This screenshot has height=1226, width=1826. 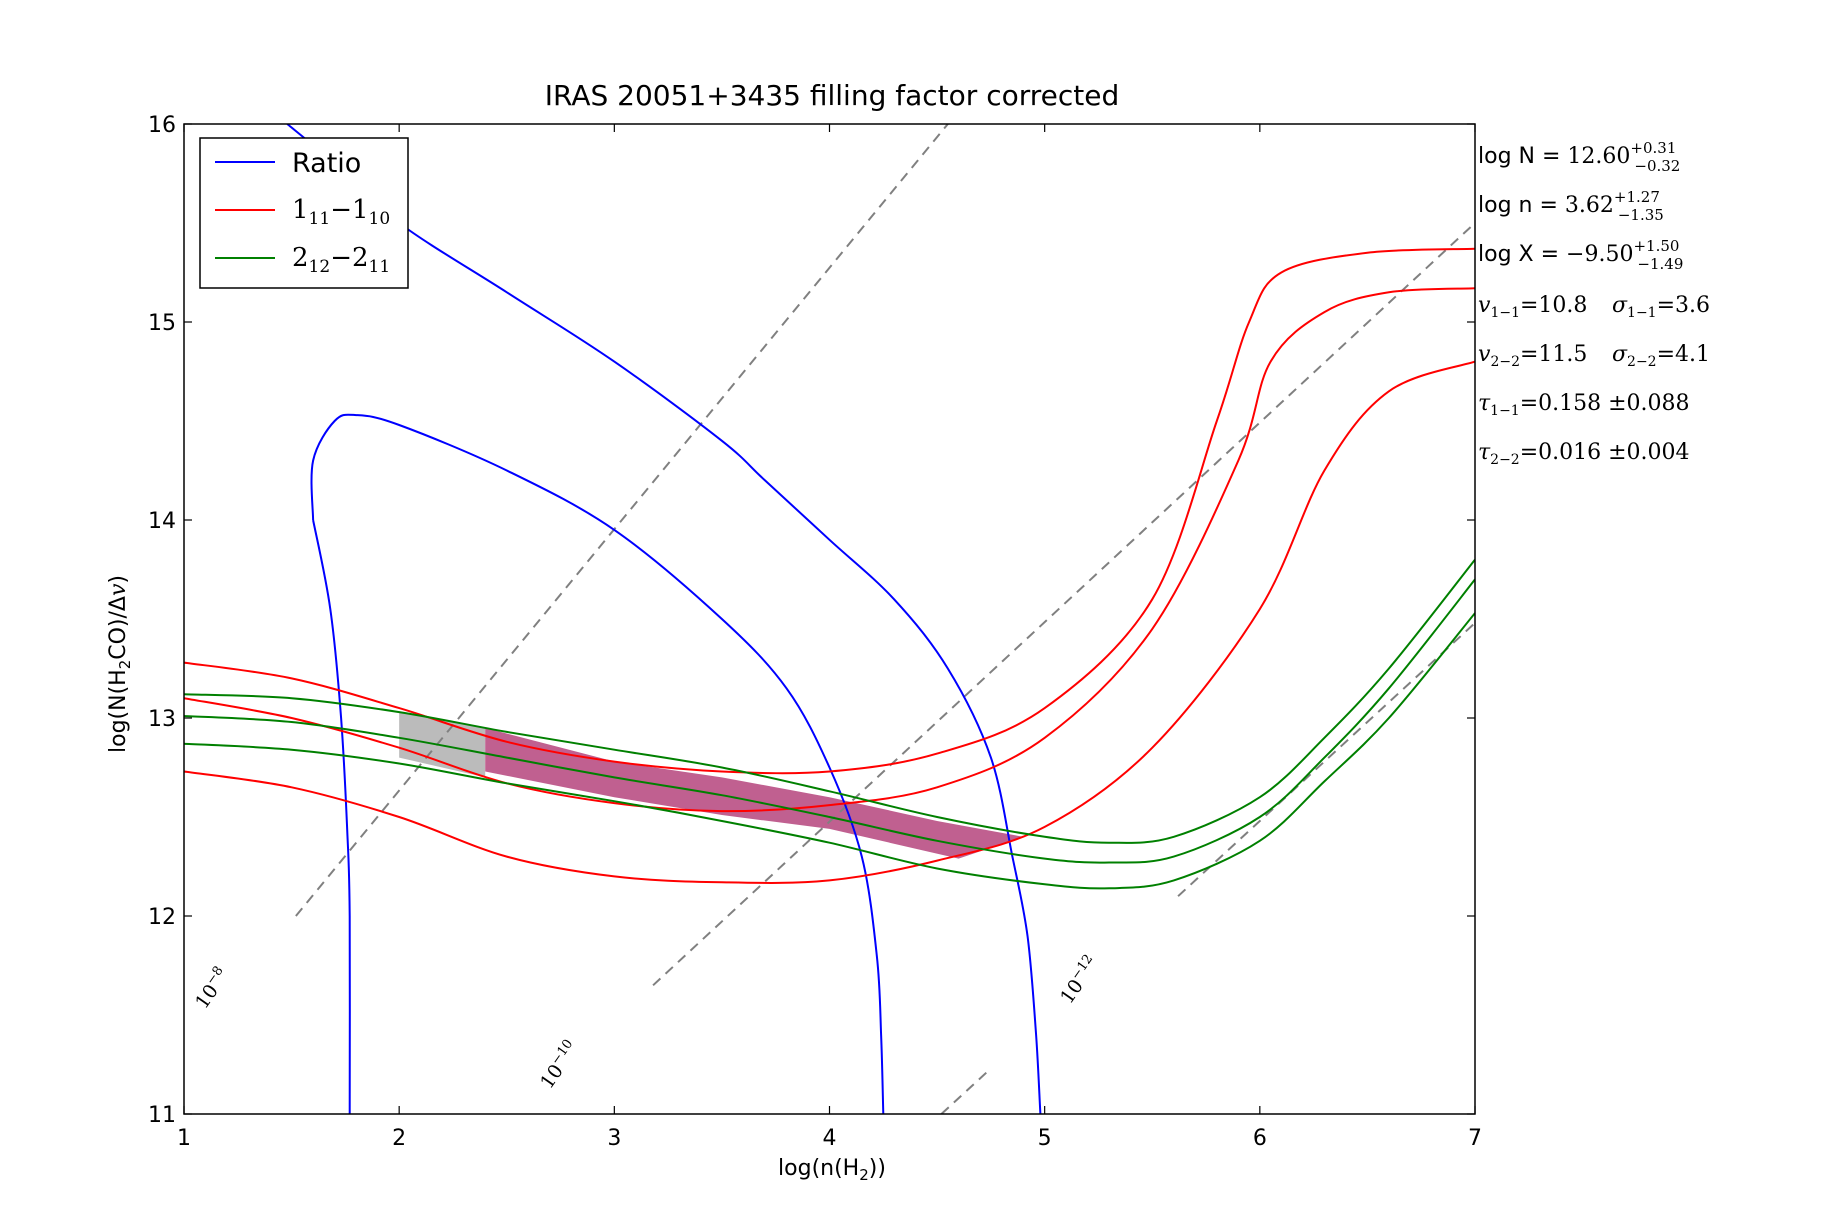 What do you see at coordinates (341, 212) in the screenshot?
I see `legend-label-1-11-1-10: 111−110` at bounding box center [341, 212].